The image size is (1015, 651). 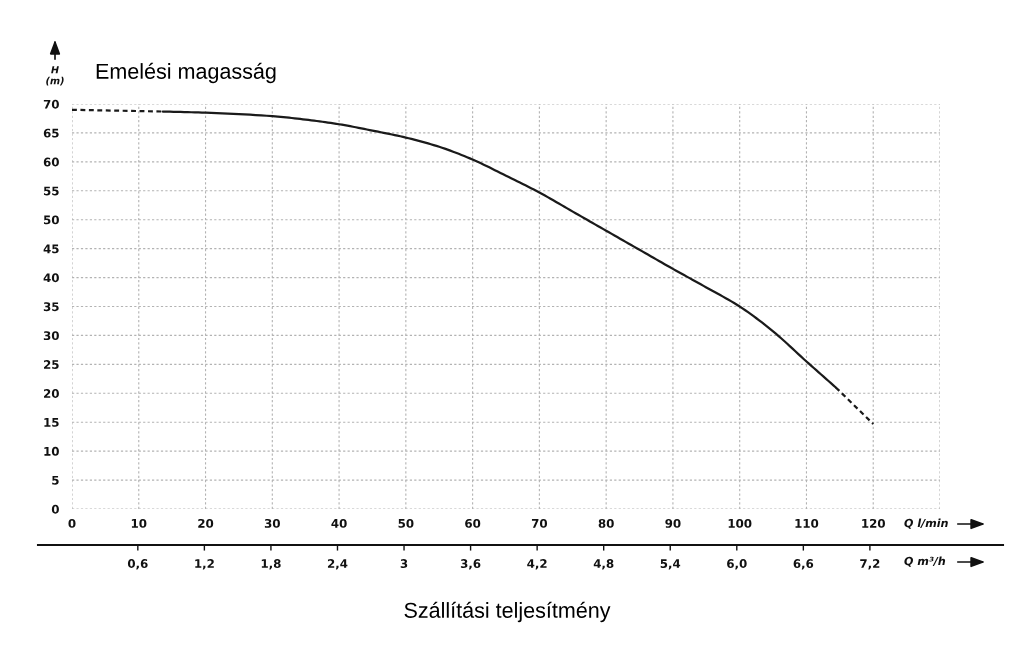 What do you see at coordinates (186, 73) in the screenshot?
I see `text: Emelési magasság` at bounding box center [186, 73].